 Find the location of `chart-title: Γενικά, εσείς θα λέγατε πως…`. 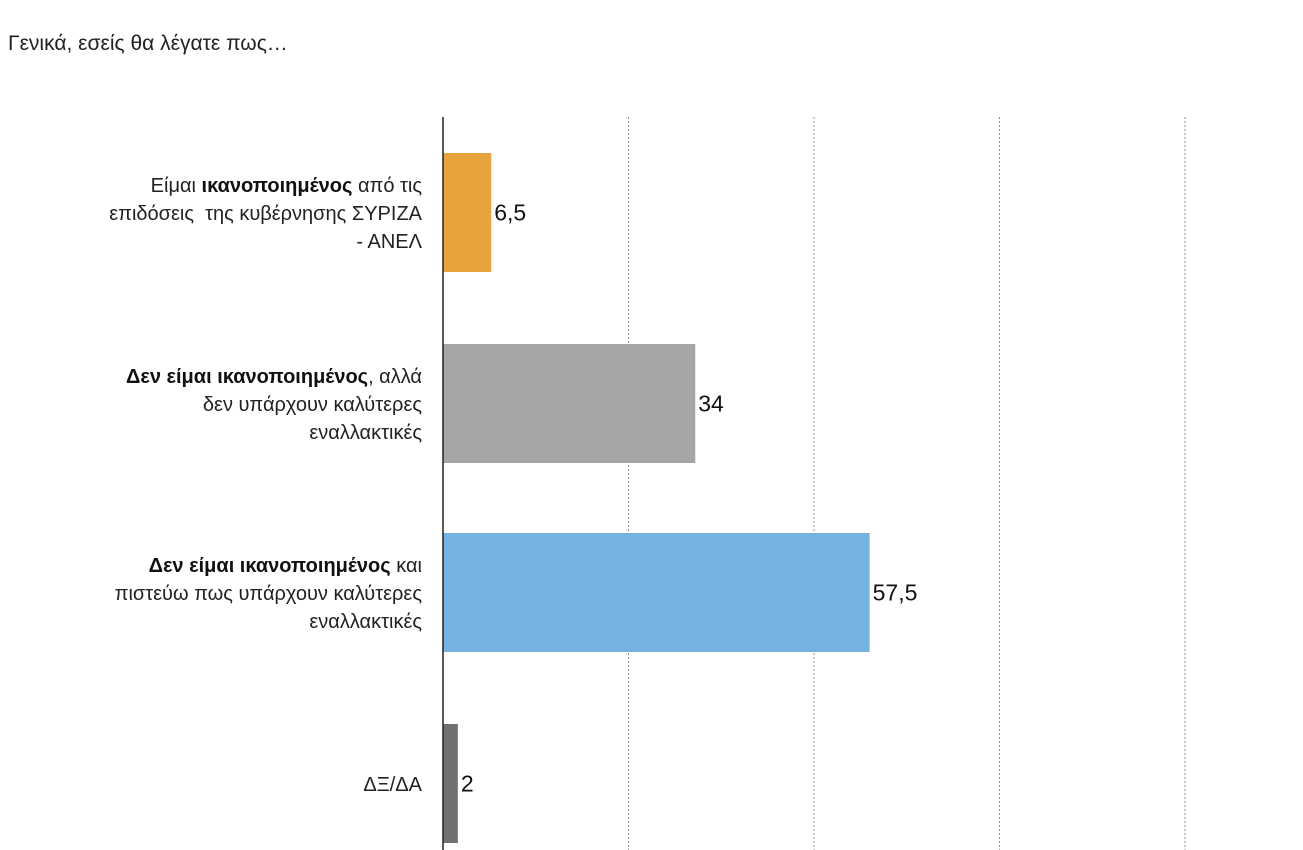

chart-title: Γενικά, εσείς θα λέγατε πως… is located at coordinates (148, 43).